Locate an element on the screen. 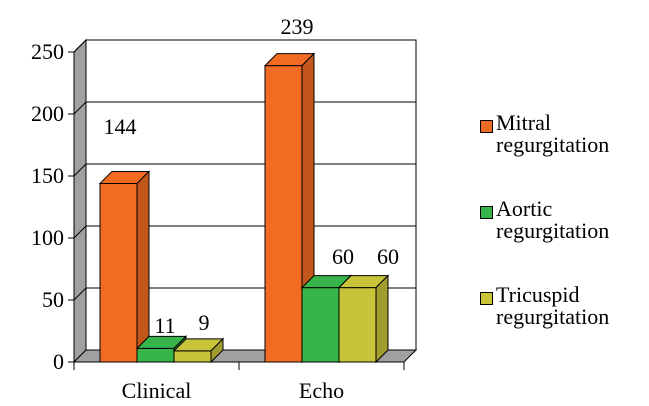 Image resolution: width=649 pixels, height=406 pixels. legend-swatch-tricuspid is located at coordinates (486, 298).